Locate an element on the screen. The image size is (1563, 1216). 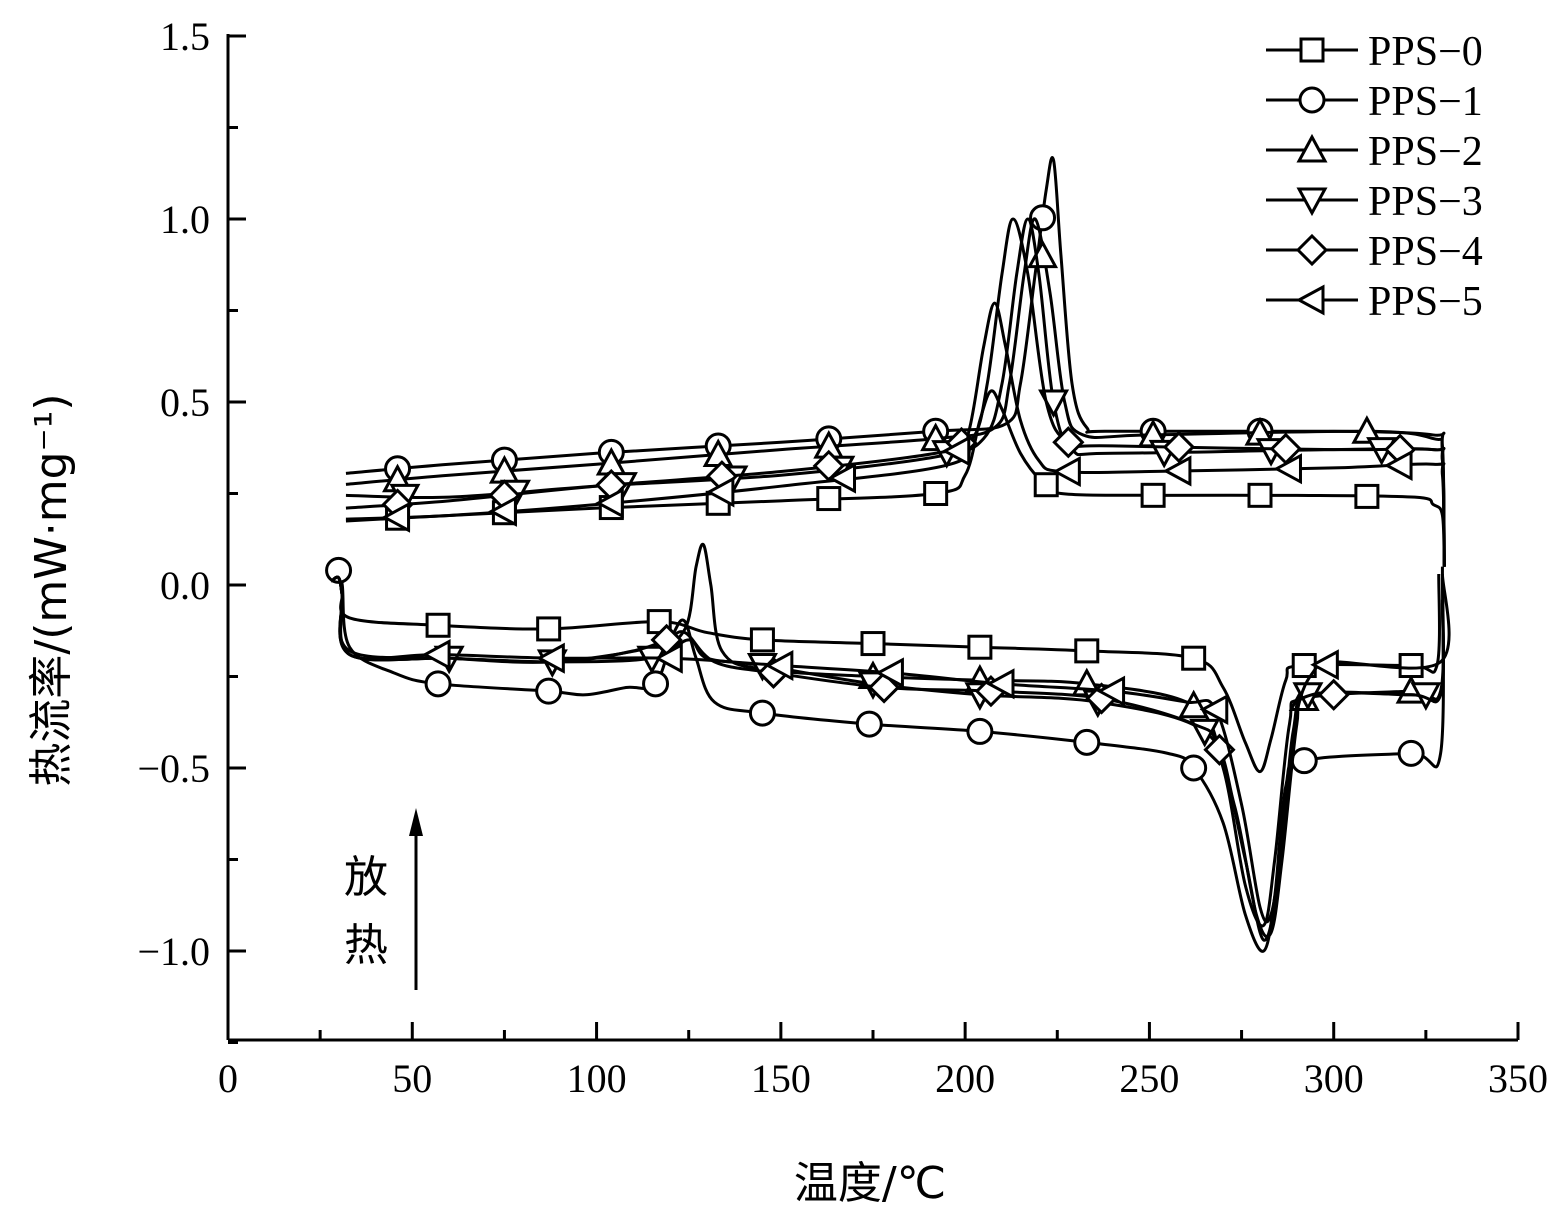
heating-curve is located at coordinates (885, 672).